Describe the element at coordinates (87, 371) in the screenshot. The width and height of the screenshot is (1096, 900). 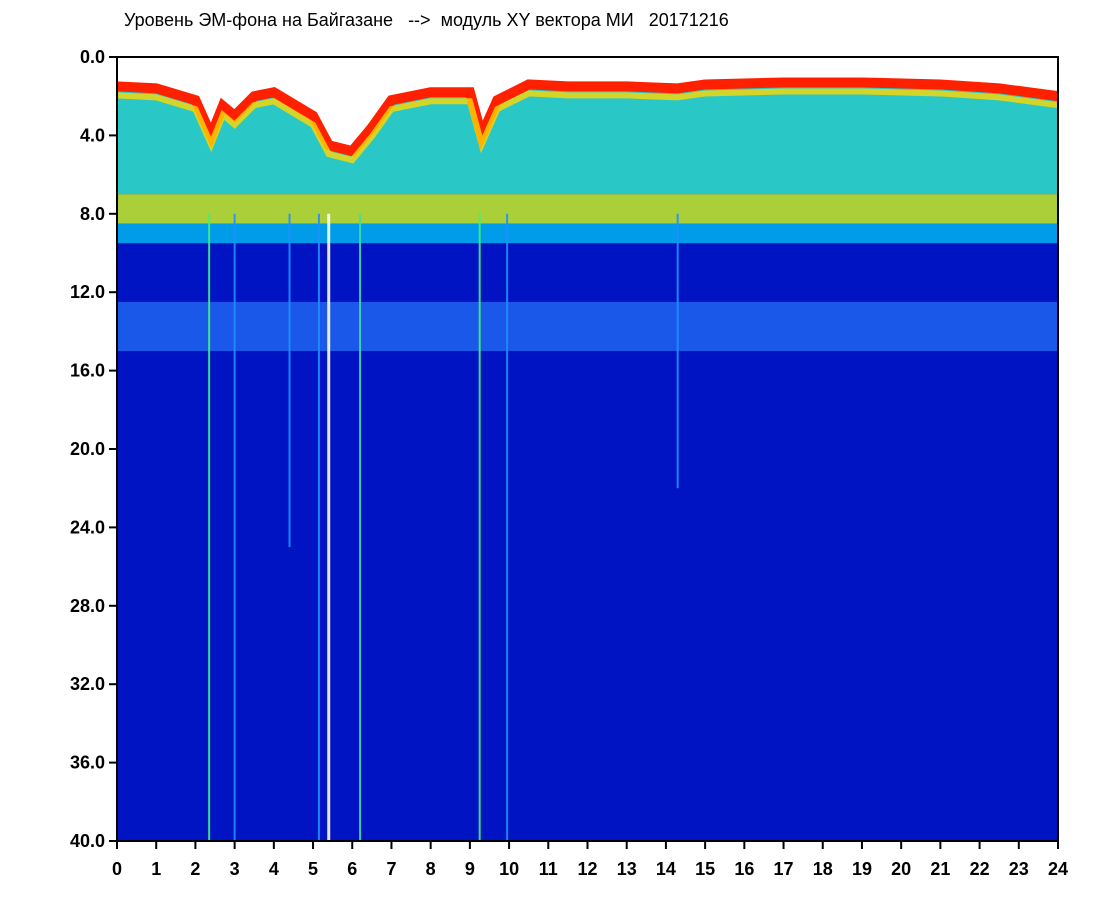
I see `y-tick-label: 16.0` at that location.